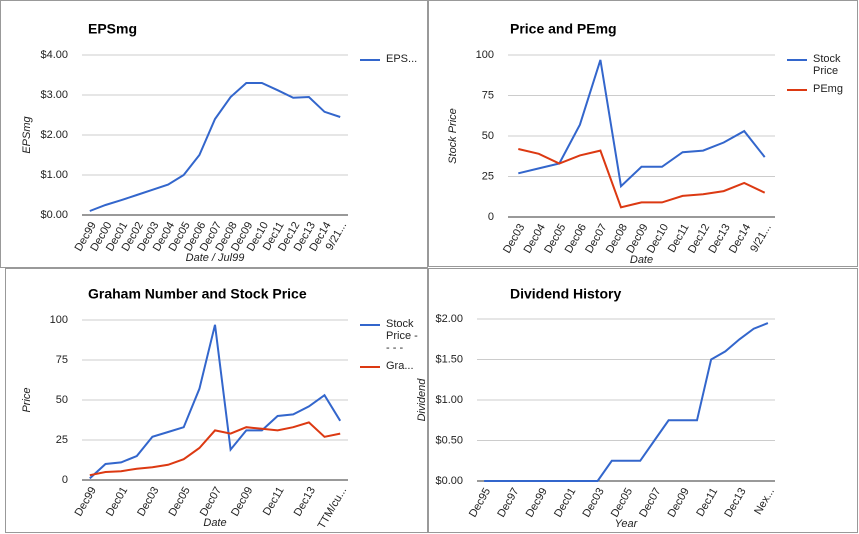  I want to click on x-axis-label: Year, so click(627, 524).